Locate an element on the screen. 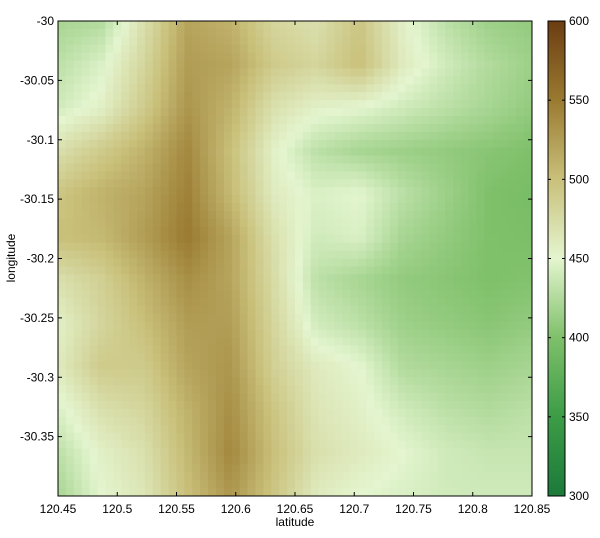 The height and width of the screenshot is (538, 600). x-tick-label: 120.85 is located at coordinates (532, 509).